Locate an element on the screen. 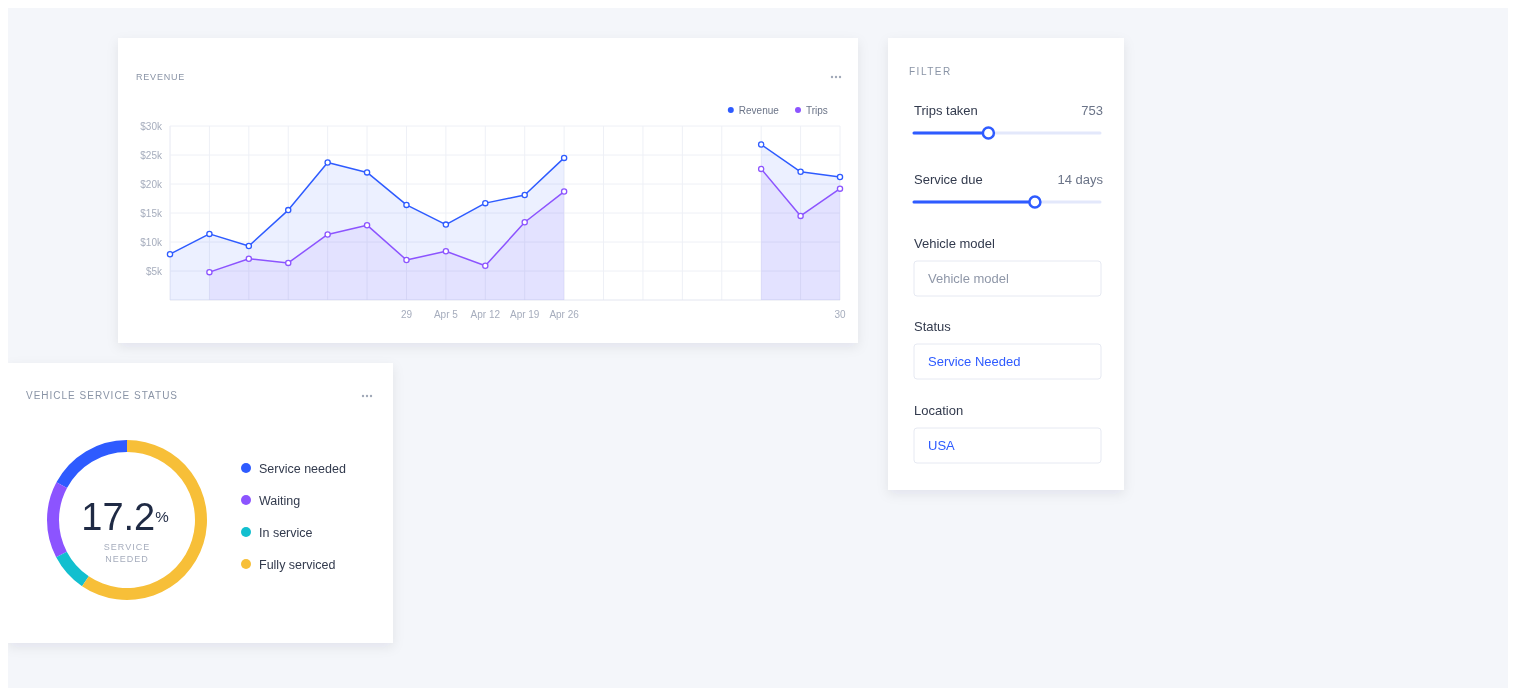  chart-title: REVENUE is located at coordinates (161, 77).